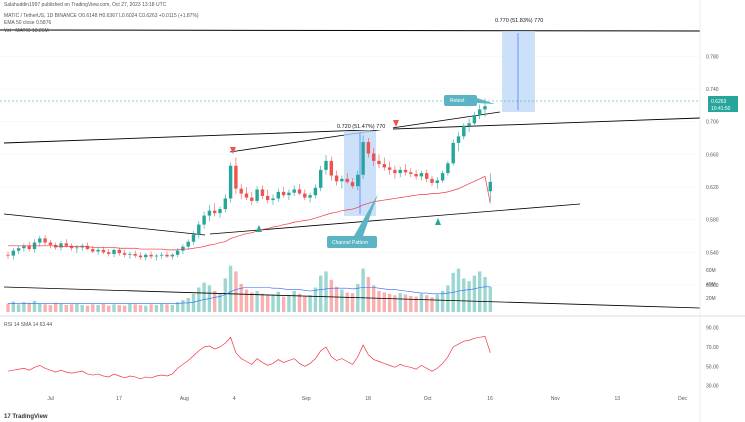  I want to click on long-support-line, so click(104, 224).